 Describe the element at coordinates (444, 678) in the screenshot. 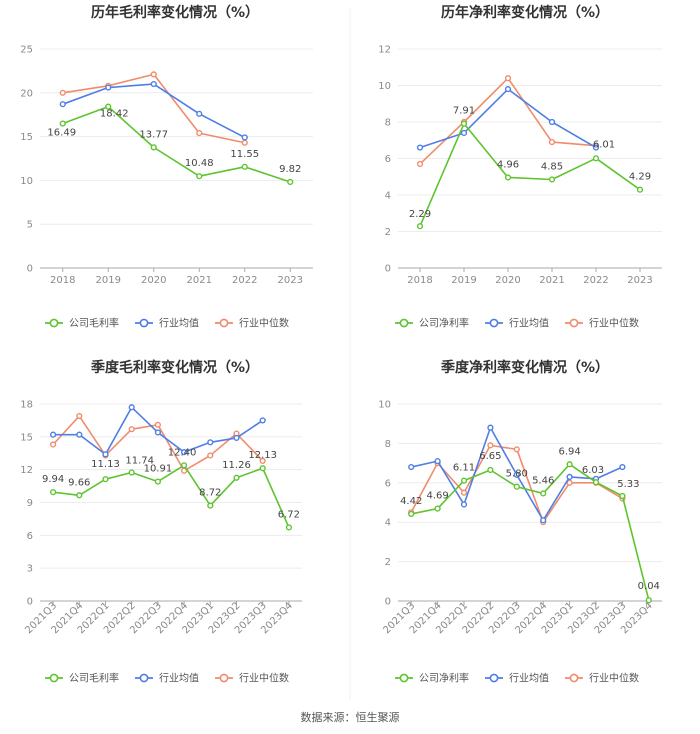

I see `legend-label: 公司净利率` at that location.